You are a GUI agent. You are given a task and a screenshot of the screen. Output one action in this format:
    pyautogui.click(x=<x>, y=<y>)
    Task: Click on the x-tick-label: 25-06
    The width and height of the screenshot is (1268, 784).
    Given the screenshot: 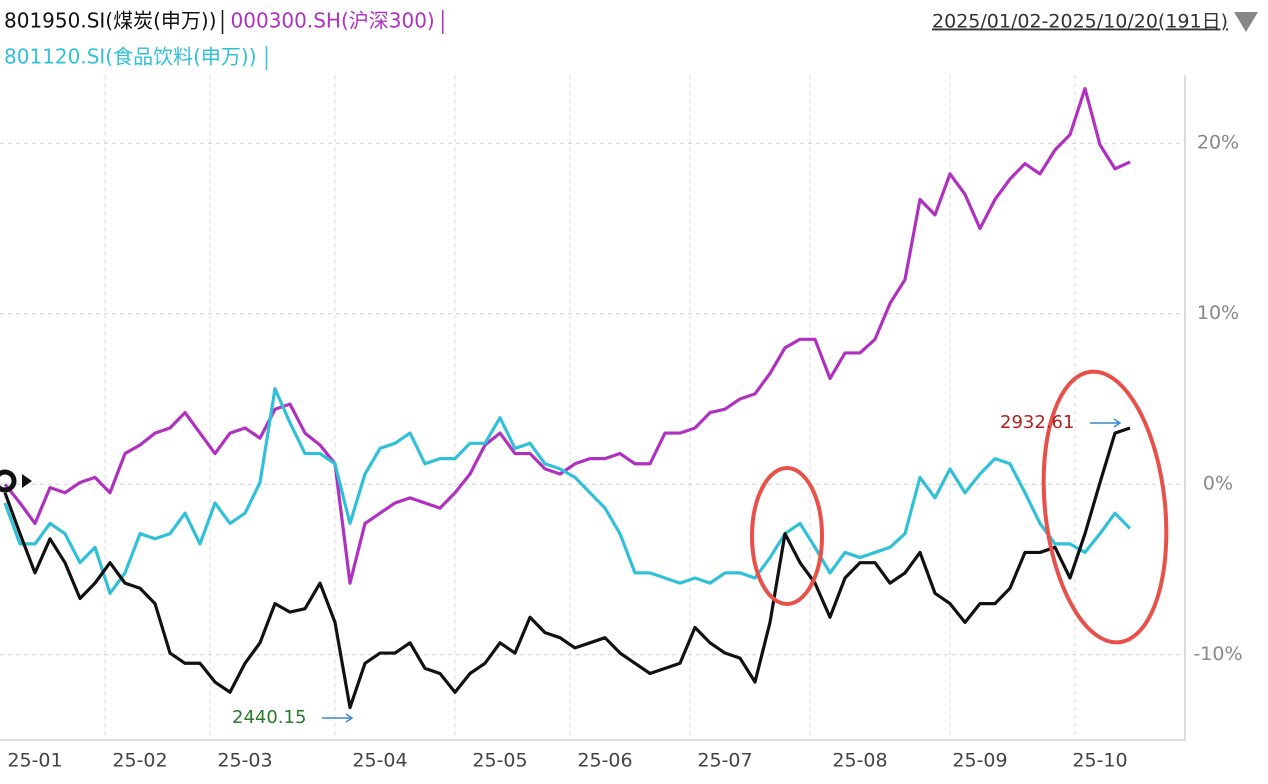 What is the action you would take?
    pyautogui.click(x=604, y=761)
    